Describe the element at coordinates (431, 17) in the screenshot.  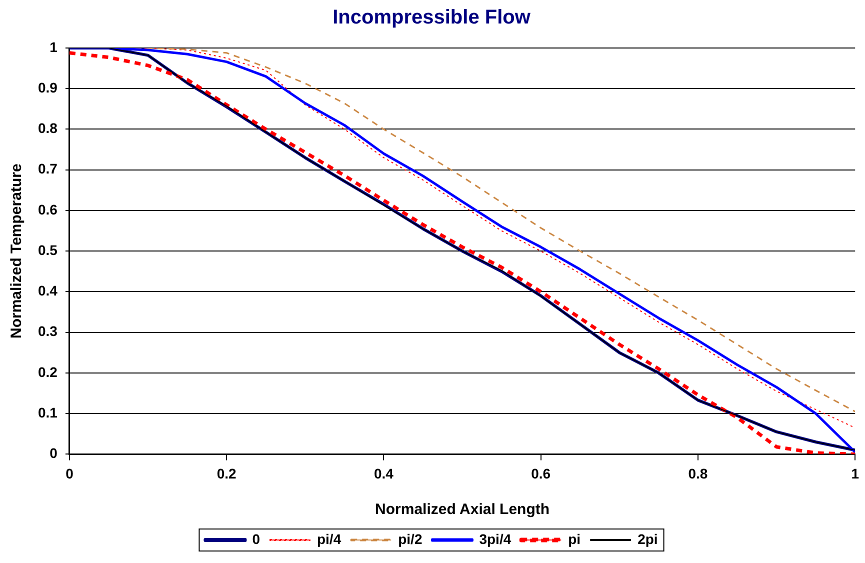
I see `chart-title: Incompressible Flow` at that location.